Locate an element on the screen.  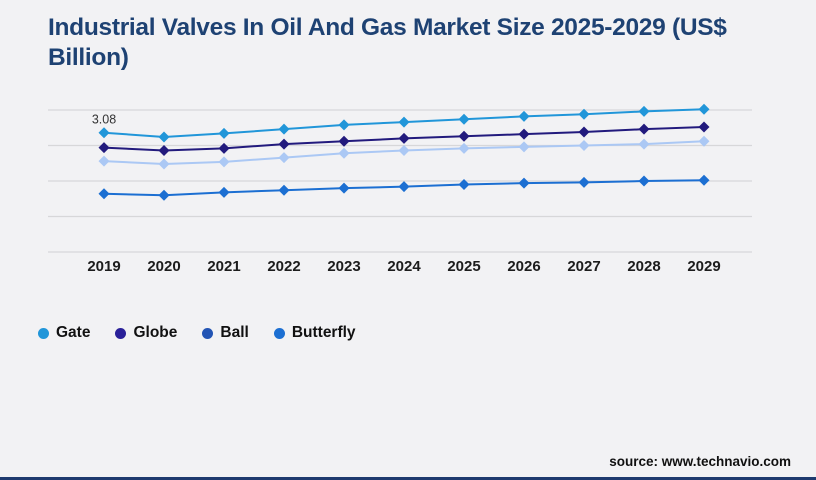
x-axis-label: 2029 is located at coordinates (703, 266).